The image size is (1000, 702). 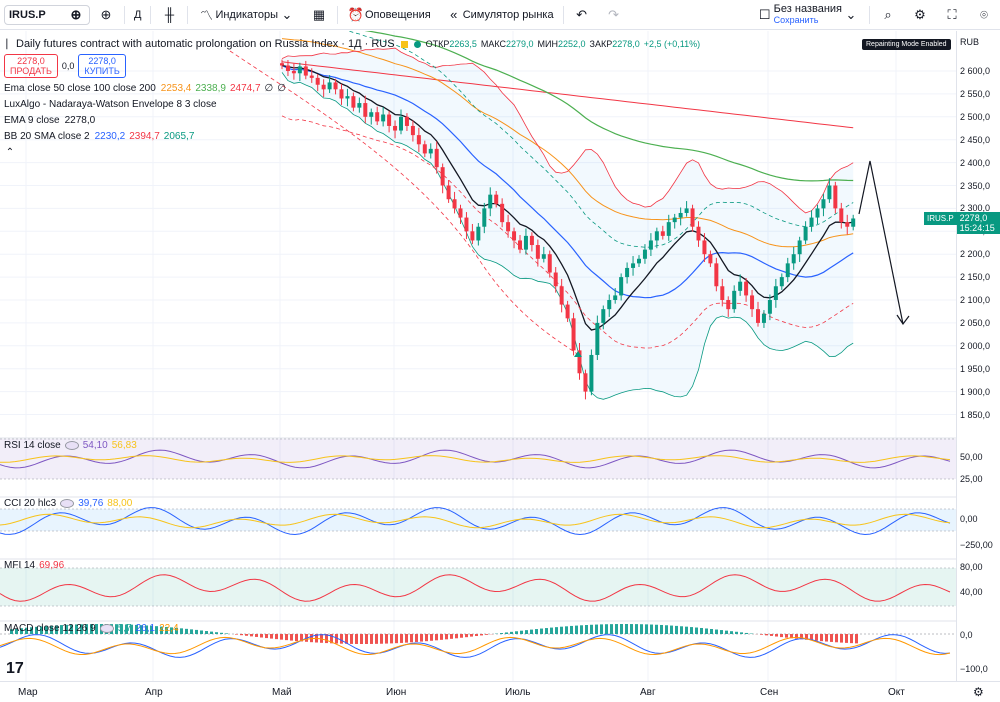 I want to click on settings-icon: ⚙, so click(x=978, y=692).